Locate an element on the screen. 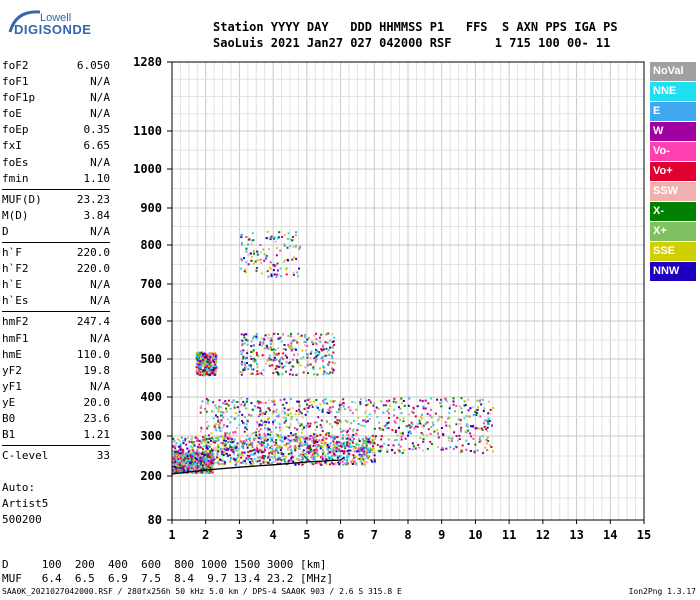 This screenshot has width=700, height=600. param-row: MUF(D) 23.23 is located at coordinates (56, 200).